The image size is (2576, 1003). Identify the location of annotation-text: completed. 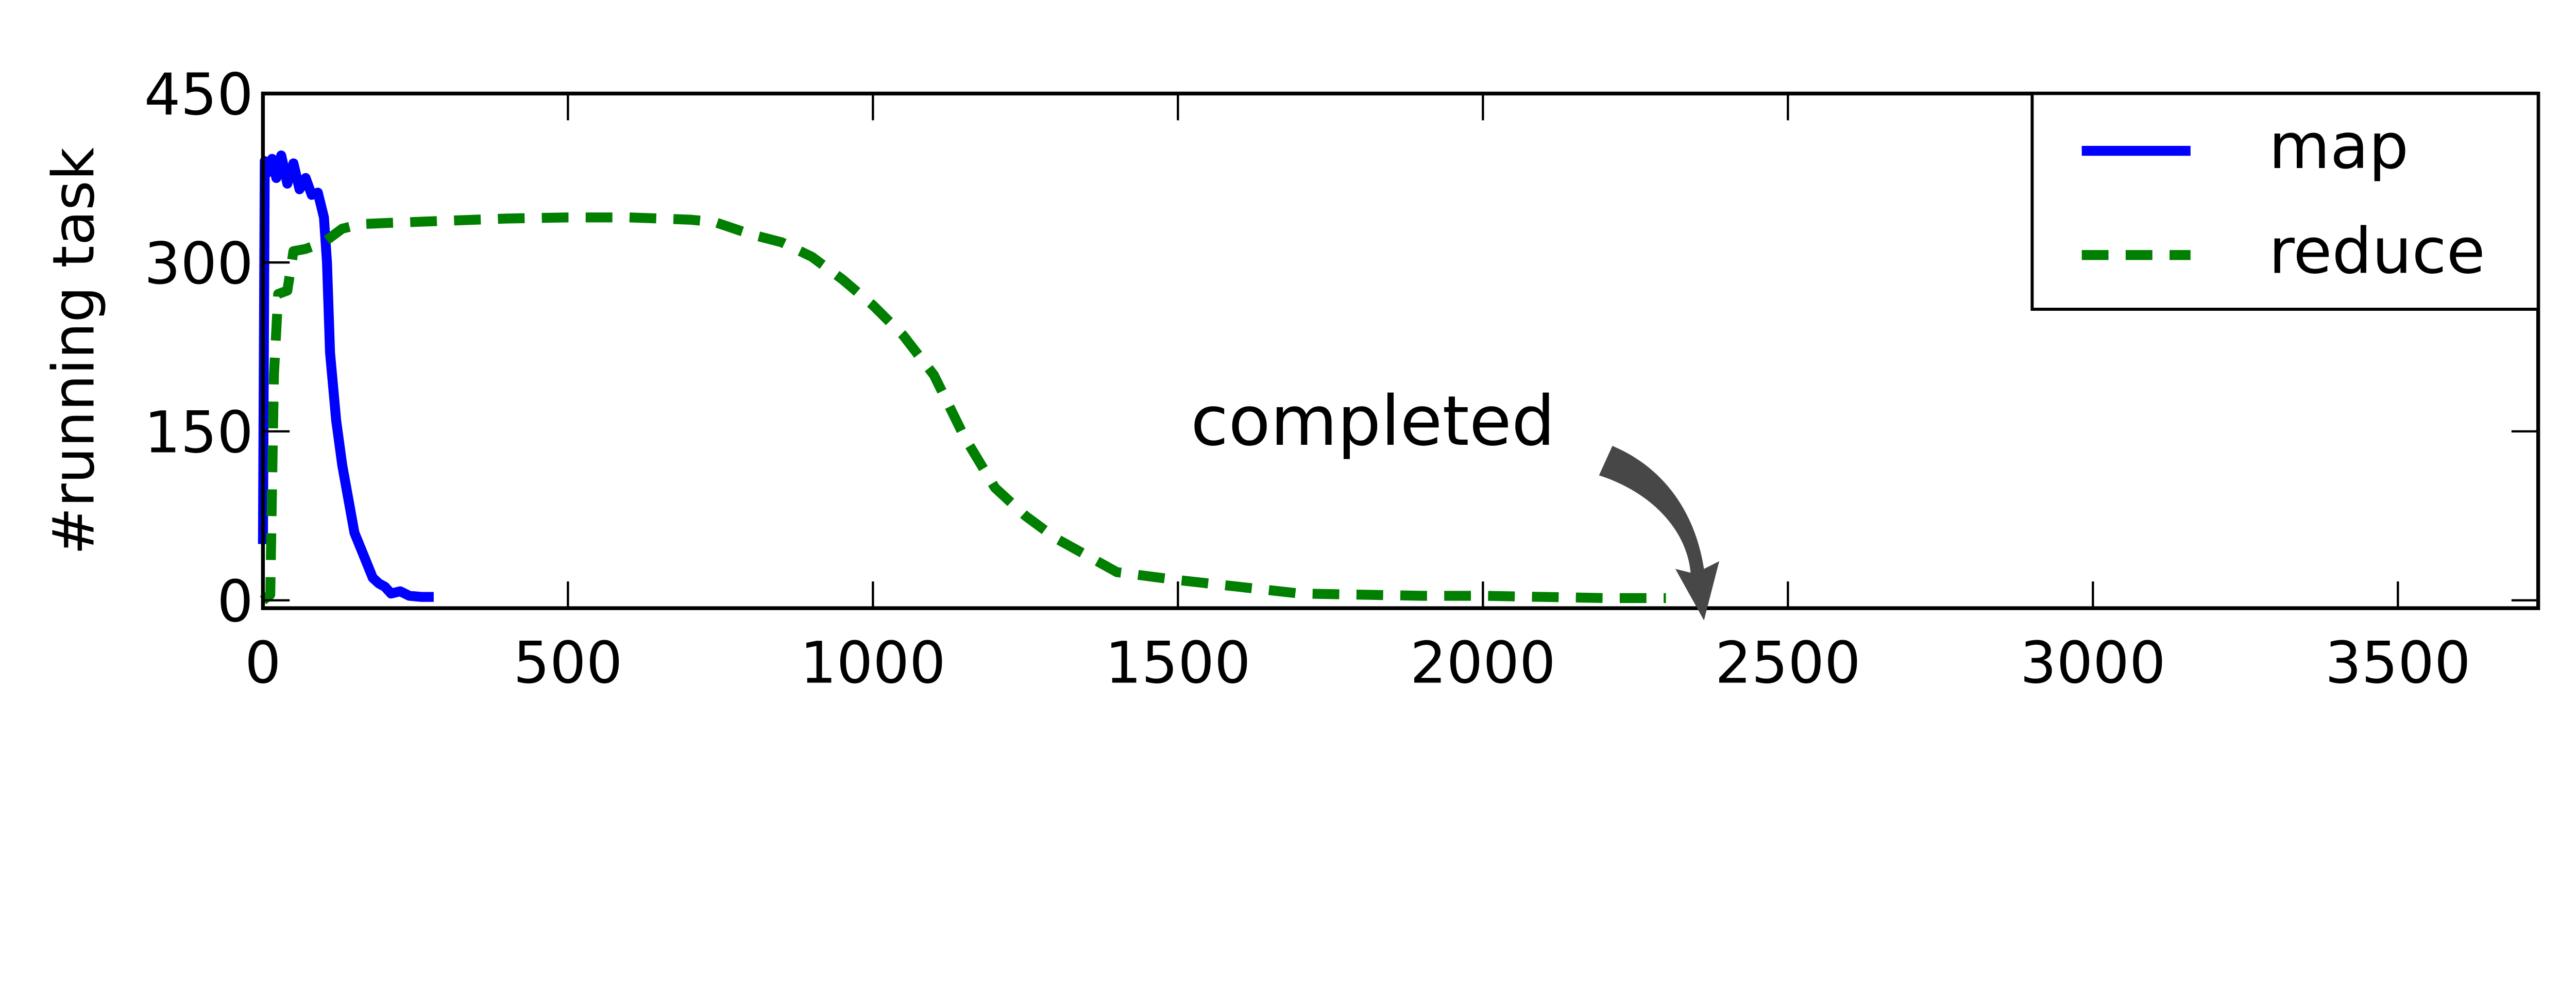
(1373, 421).